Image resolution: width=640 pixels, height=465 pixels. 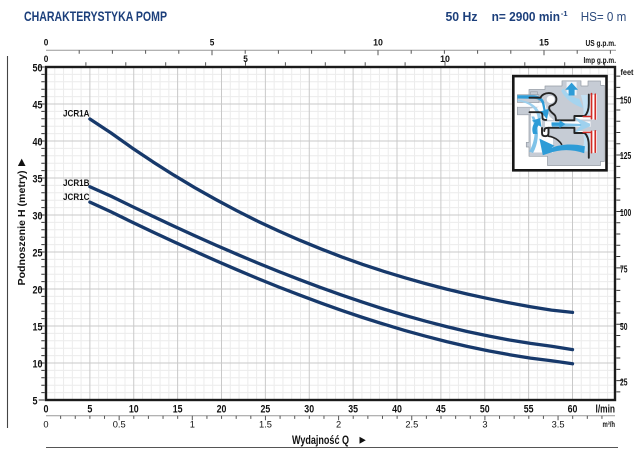 I want to click on svg-text: 3, so click(x=484, y=425).